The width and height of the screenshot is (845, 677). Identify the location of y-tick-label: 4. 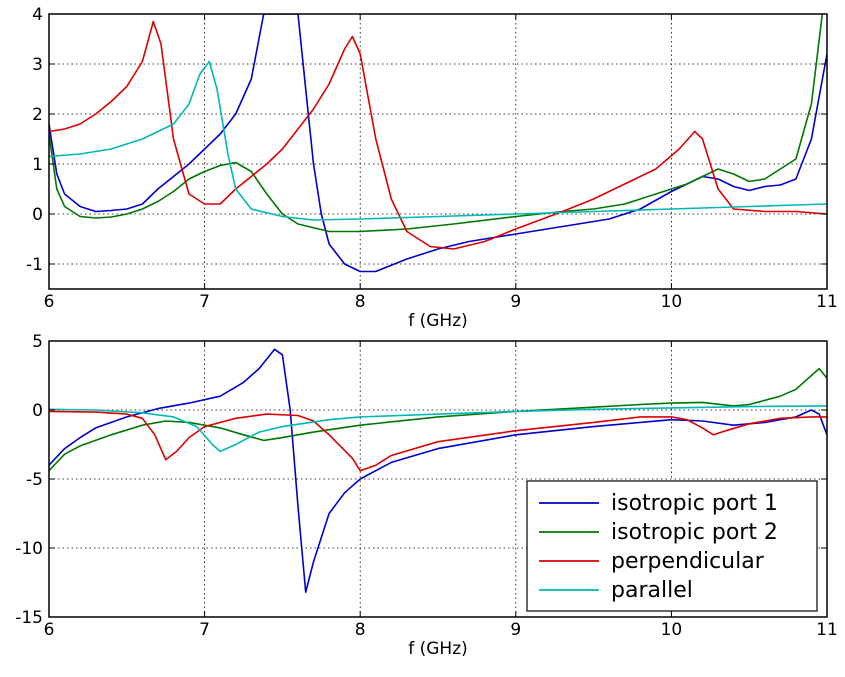
(37, 15).